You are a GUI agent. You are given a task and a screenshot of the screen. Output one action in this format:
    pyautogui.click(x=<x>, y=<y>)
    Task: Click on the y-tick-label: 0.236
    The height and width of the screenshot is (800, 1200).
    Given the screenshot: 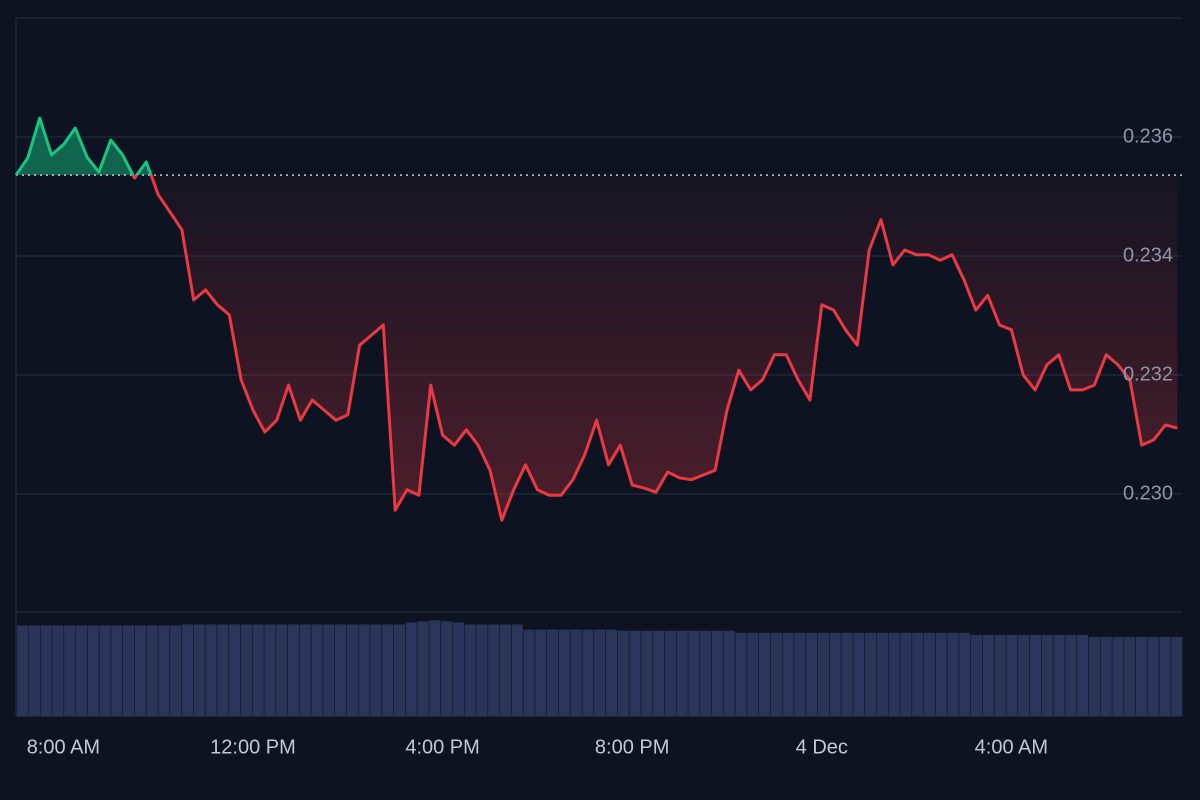 What is the action you would take?
    pyautogui.click(x=1148, y=136)
    